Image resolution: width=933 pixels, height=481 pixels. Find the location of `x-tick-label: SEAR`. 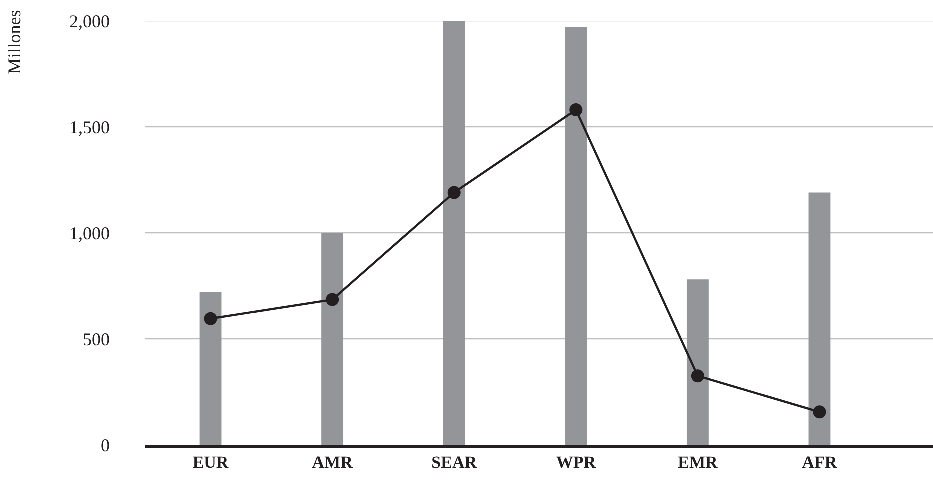

x-tick-label: SEAR is located at coordinates (455, 462).